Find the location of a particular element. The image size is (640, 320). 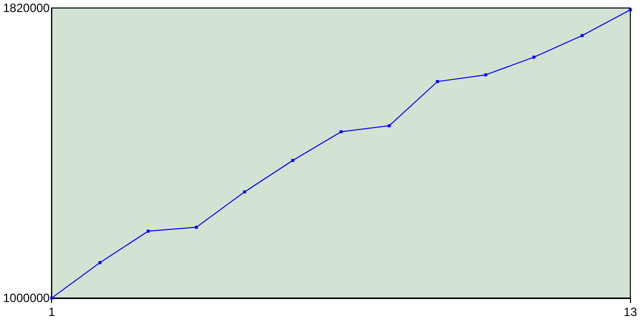

x-tick-label: 13 is located at coordinates (631, 312).